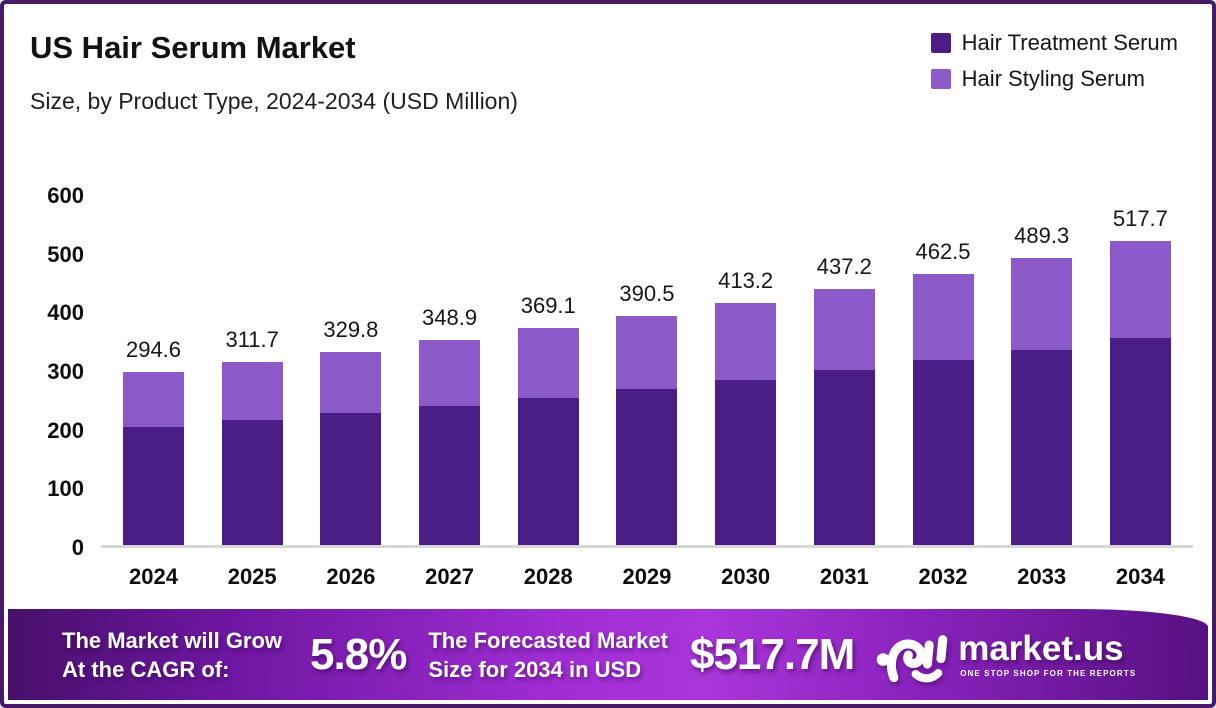 The height and width of the screenshot is (708, 1216). I want to click on x-axis-label-2033: 2033, so click(1042, 576).